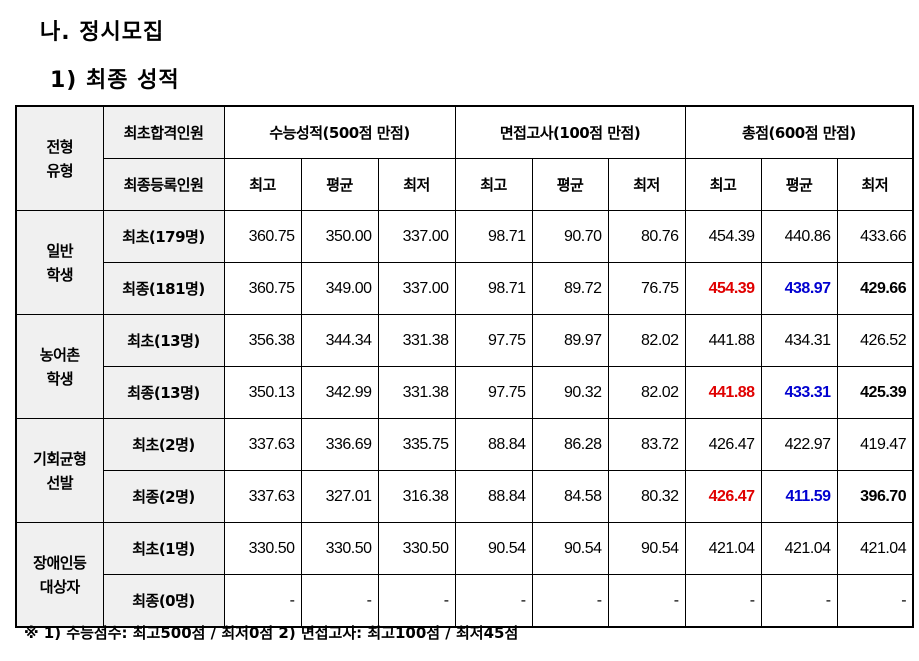 The width and height of the screenshot is (919, 661). Describe the element at coordinates (163, 601) in the screenshot. I see `count-label: 최종(0명)` at that location.